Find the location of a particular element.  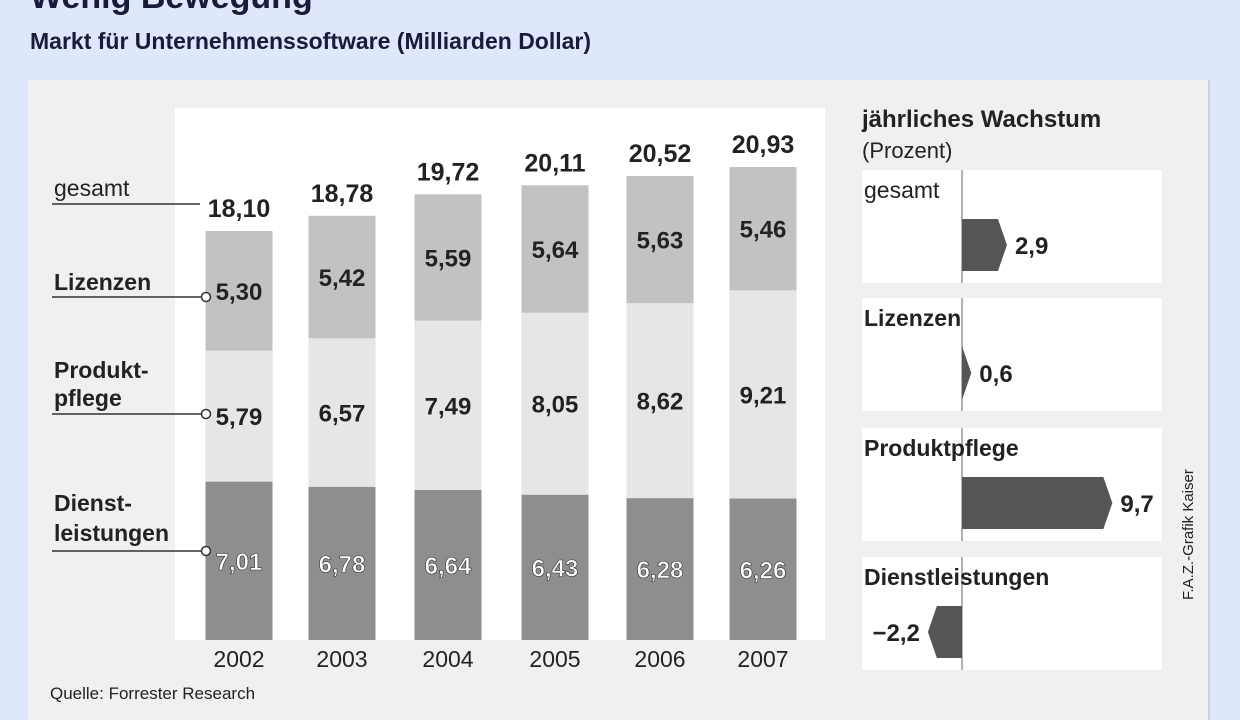

total-label: 18,10 is located at coordinates (239, 209).